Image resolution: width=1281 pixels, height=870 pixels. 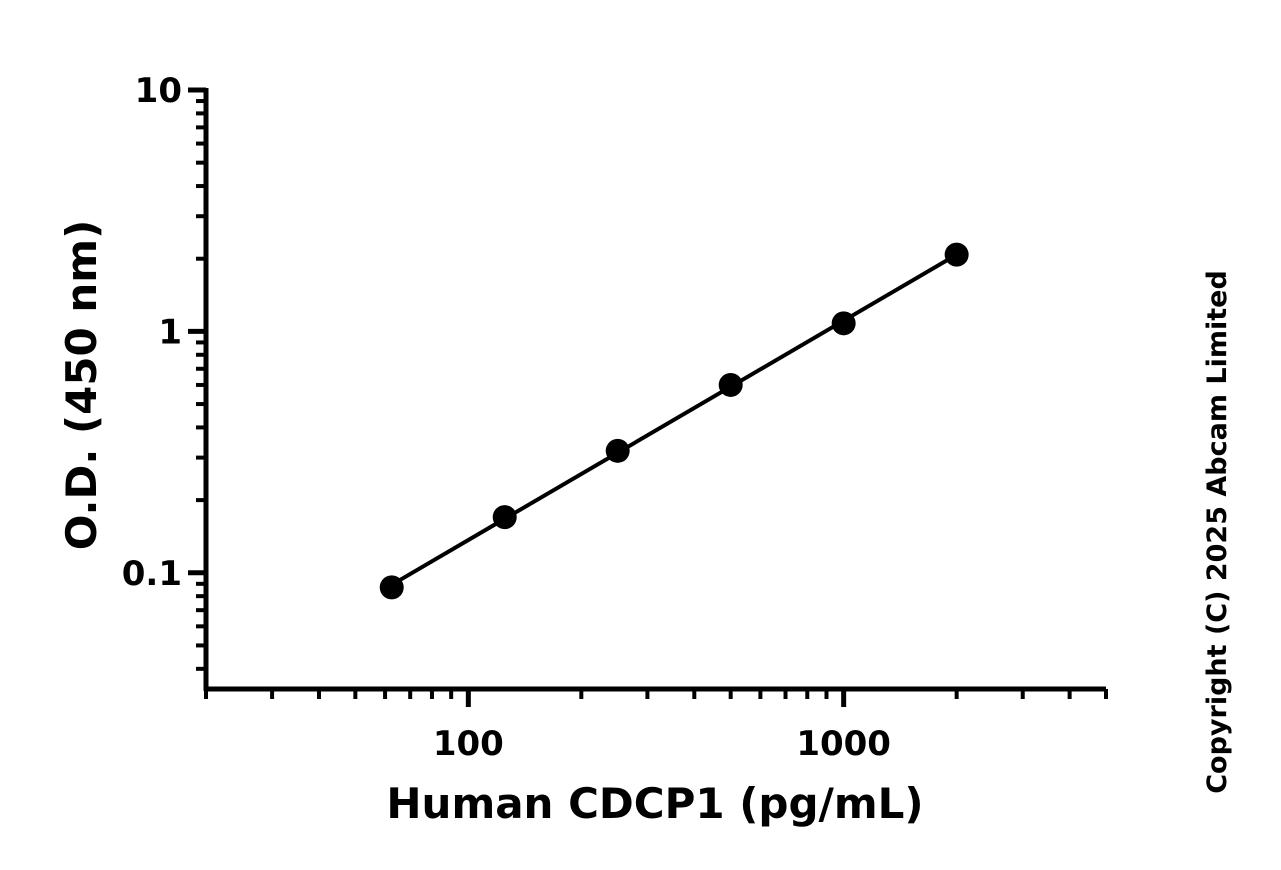 What do you see at coordinates (1217, 532) in the screenshot?
I see `copyright-notice: Copyright (C) 2025 Abcam Limited` at bounding box center [1217, 532].